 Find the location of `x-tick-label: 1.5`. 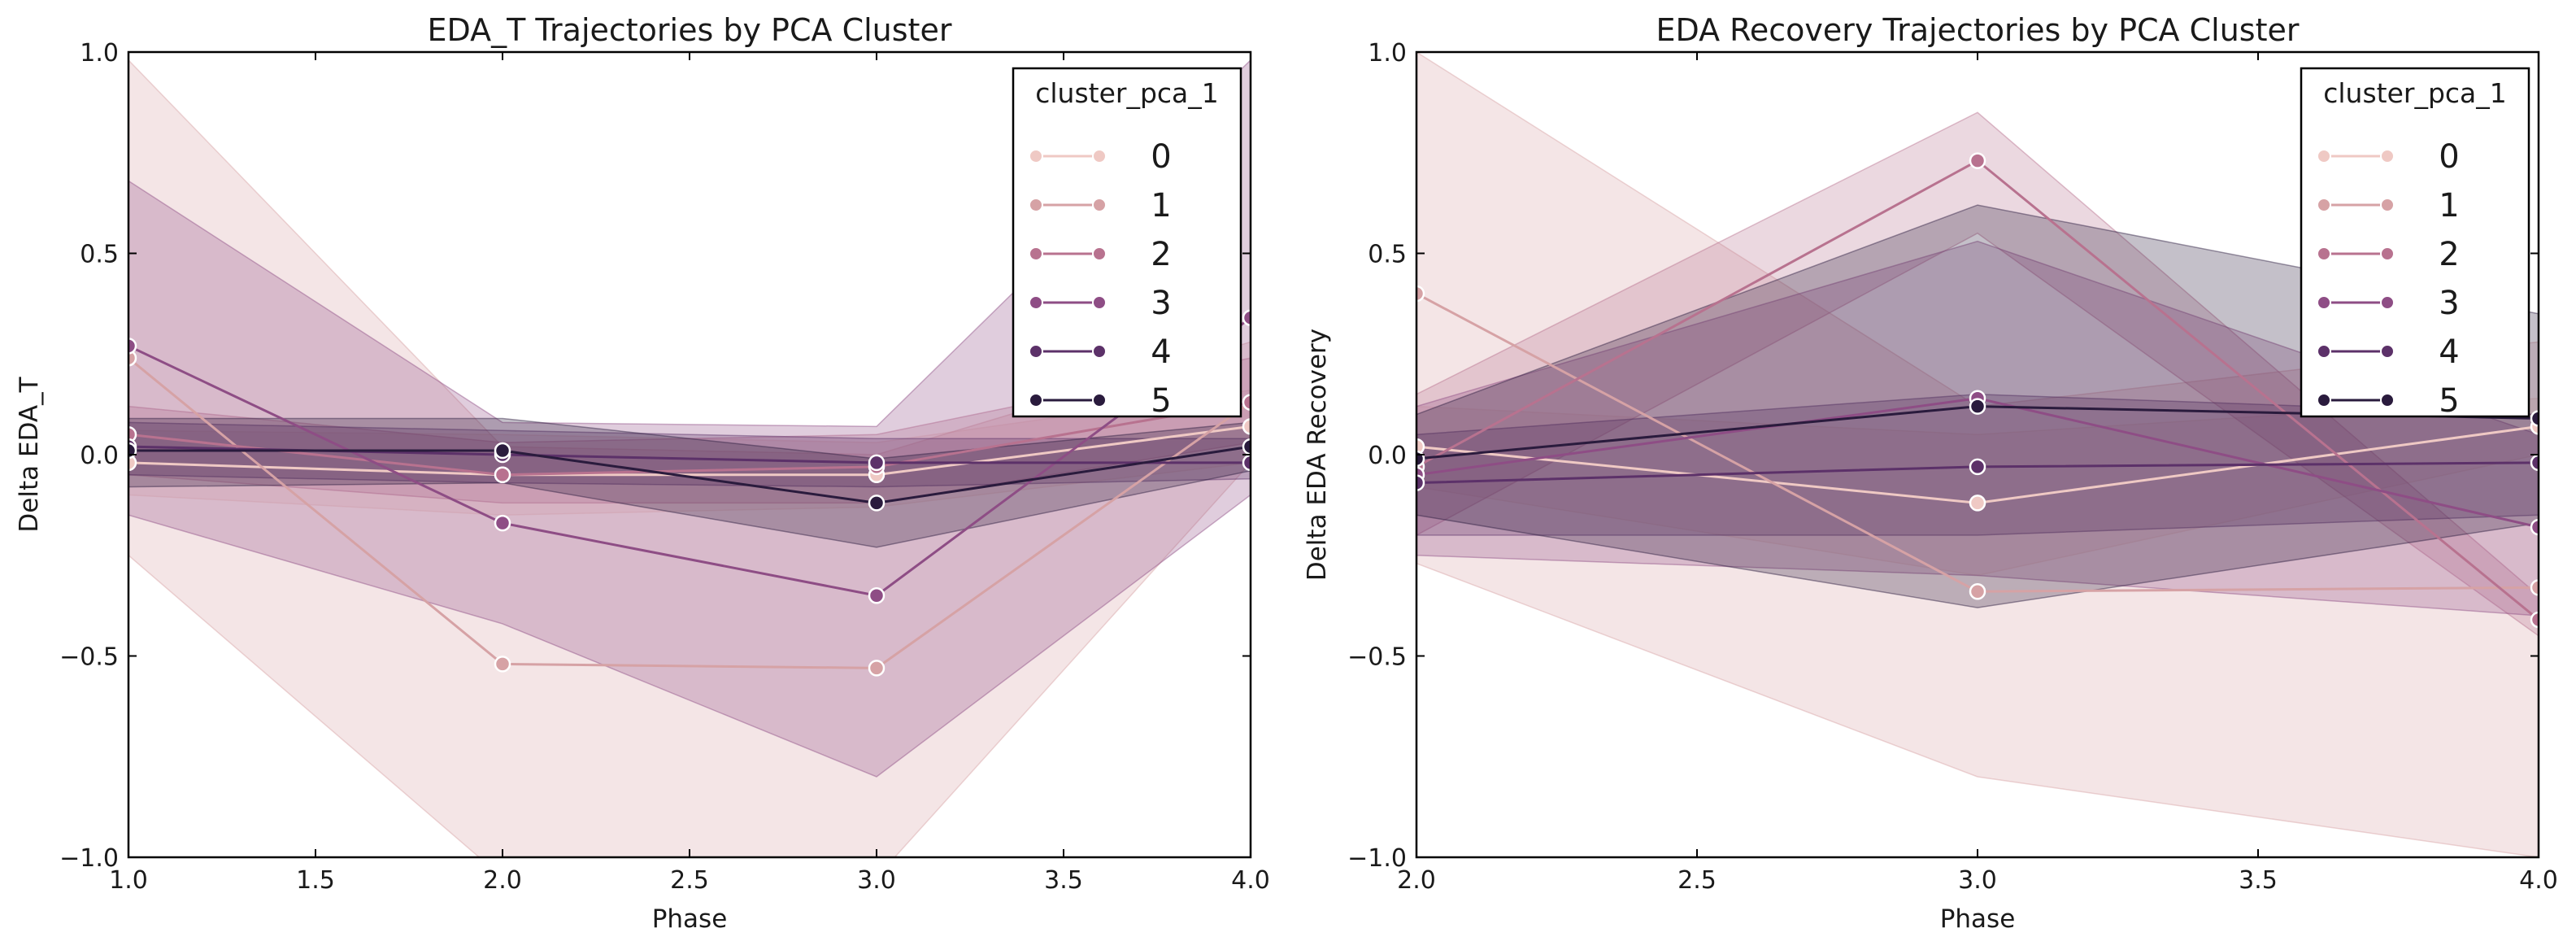

x-tick-label: 1.5 is located at coordinates (315, 880).